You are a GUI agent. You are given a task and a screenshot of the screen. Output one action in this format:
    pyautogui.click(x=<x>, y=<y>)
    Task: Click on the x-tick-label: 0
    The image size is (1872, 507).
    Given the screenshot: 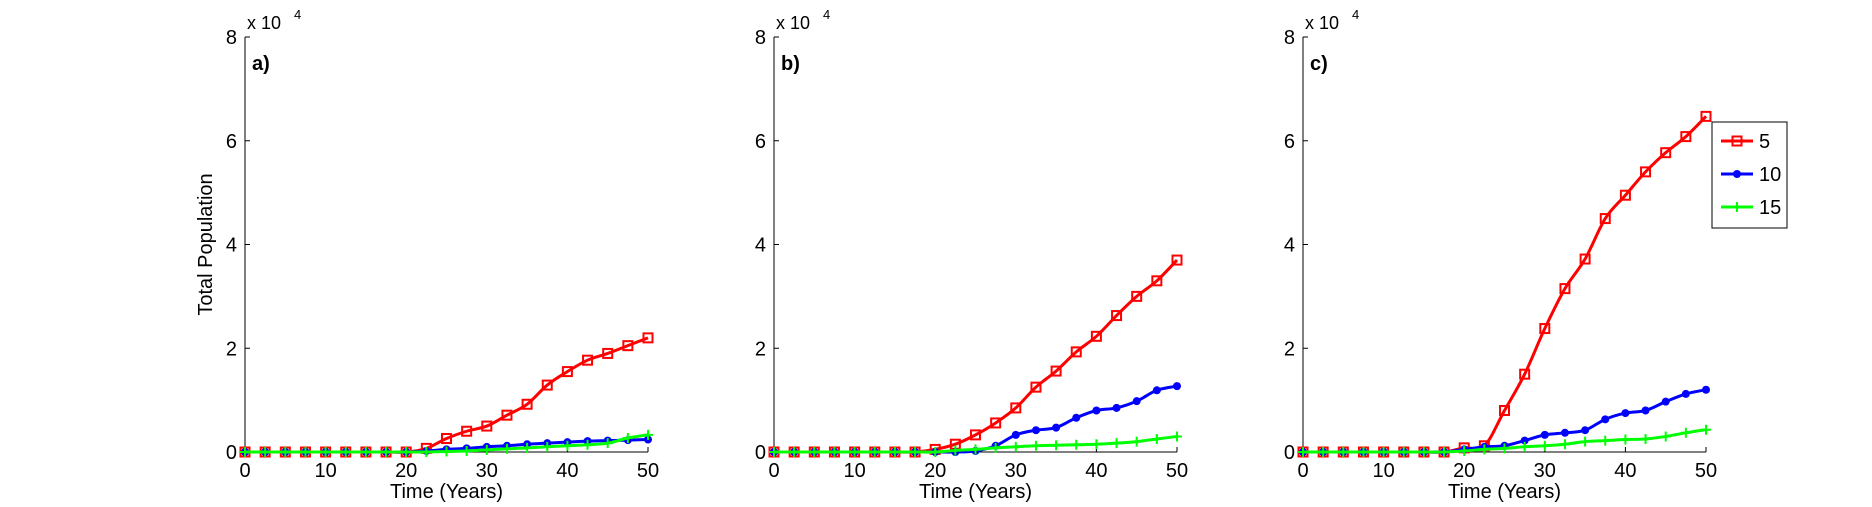 What is the action you would take?
    pyautogui.click(x=773, y=471)
    